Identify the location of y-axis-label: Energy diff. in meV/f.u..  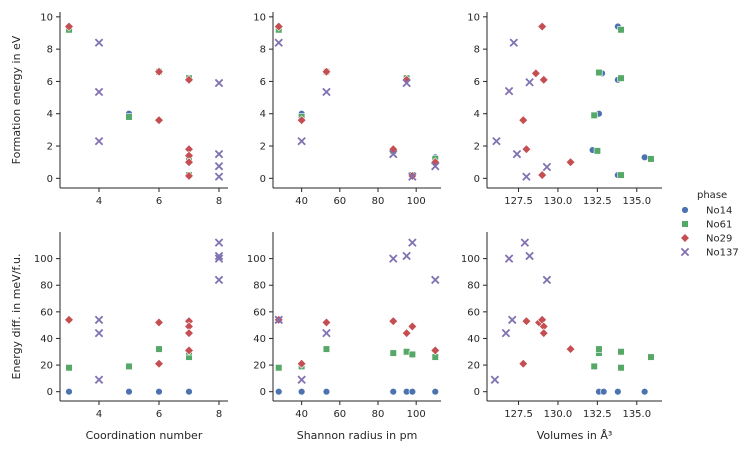
(16, 317).